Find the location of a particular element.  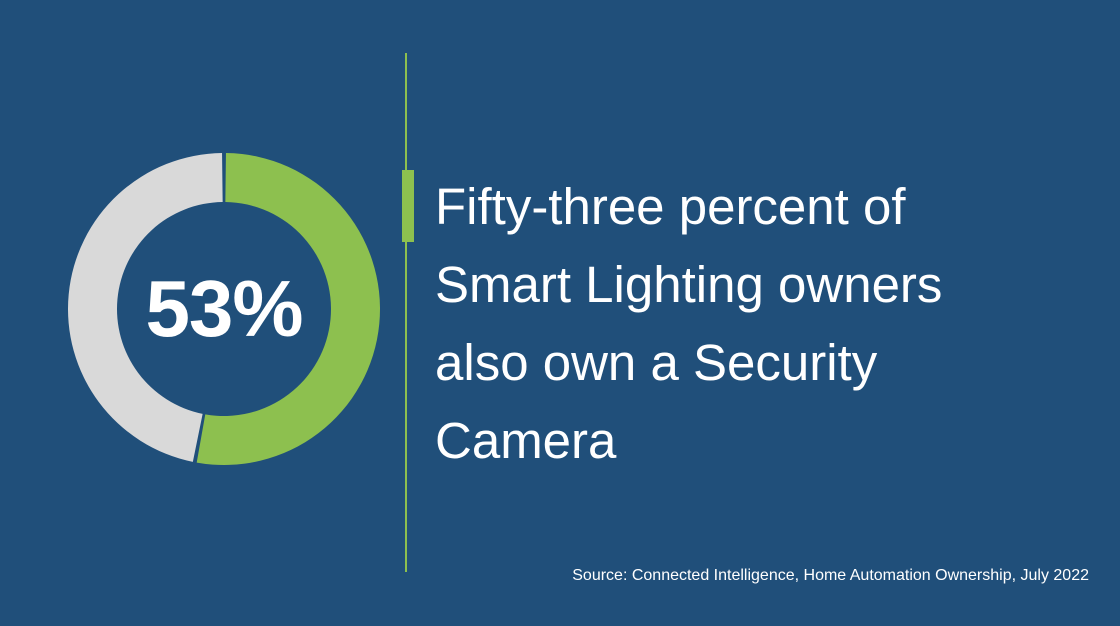

donut-chart: 53% is located at coordinates (224, 309).